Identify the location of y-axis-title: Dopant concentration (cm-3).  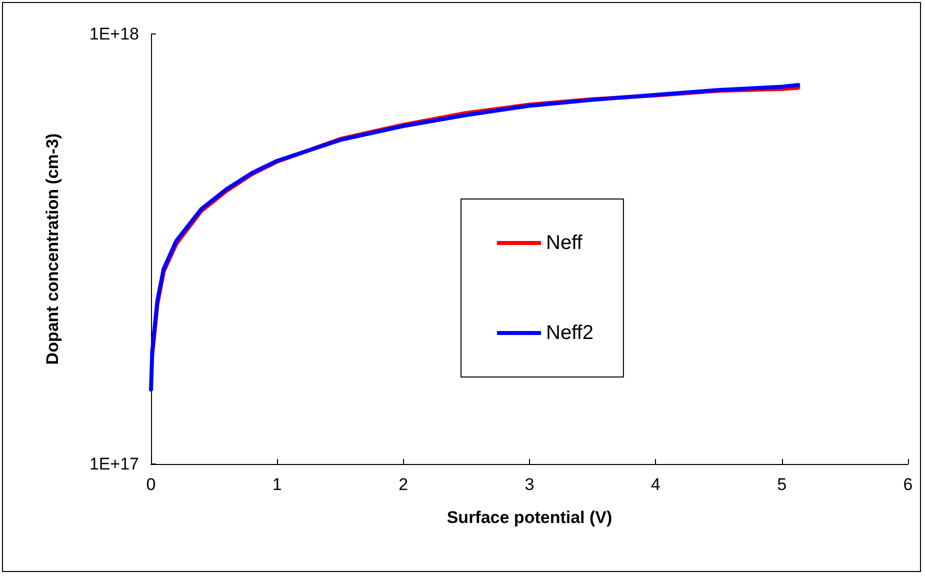
(52, 249).